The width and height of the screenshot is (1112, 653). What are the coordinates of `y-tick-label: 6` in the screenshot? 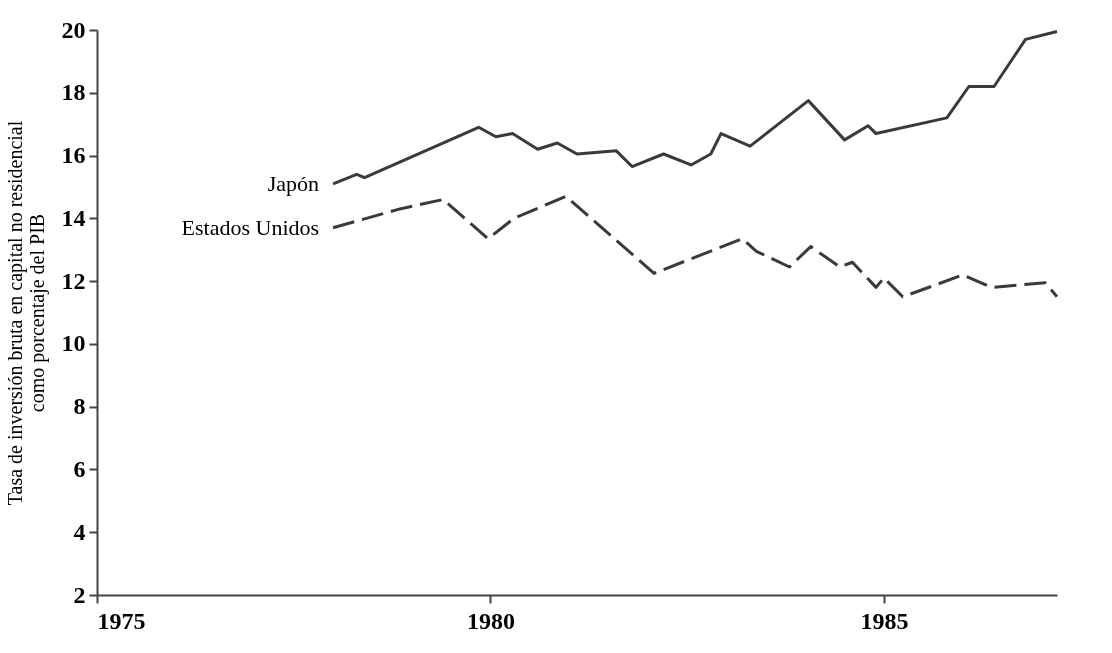 It's located at (79, 468).